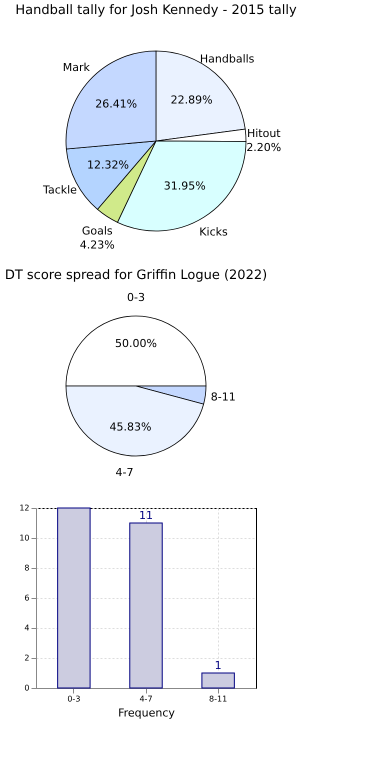  I want to click on y-tick-label: 2, so click(27, 658).